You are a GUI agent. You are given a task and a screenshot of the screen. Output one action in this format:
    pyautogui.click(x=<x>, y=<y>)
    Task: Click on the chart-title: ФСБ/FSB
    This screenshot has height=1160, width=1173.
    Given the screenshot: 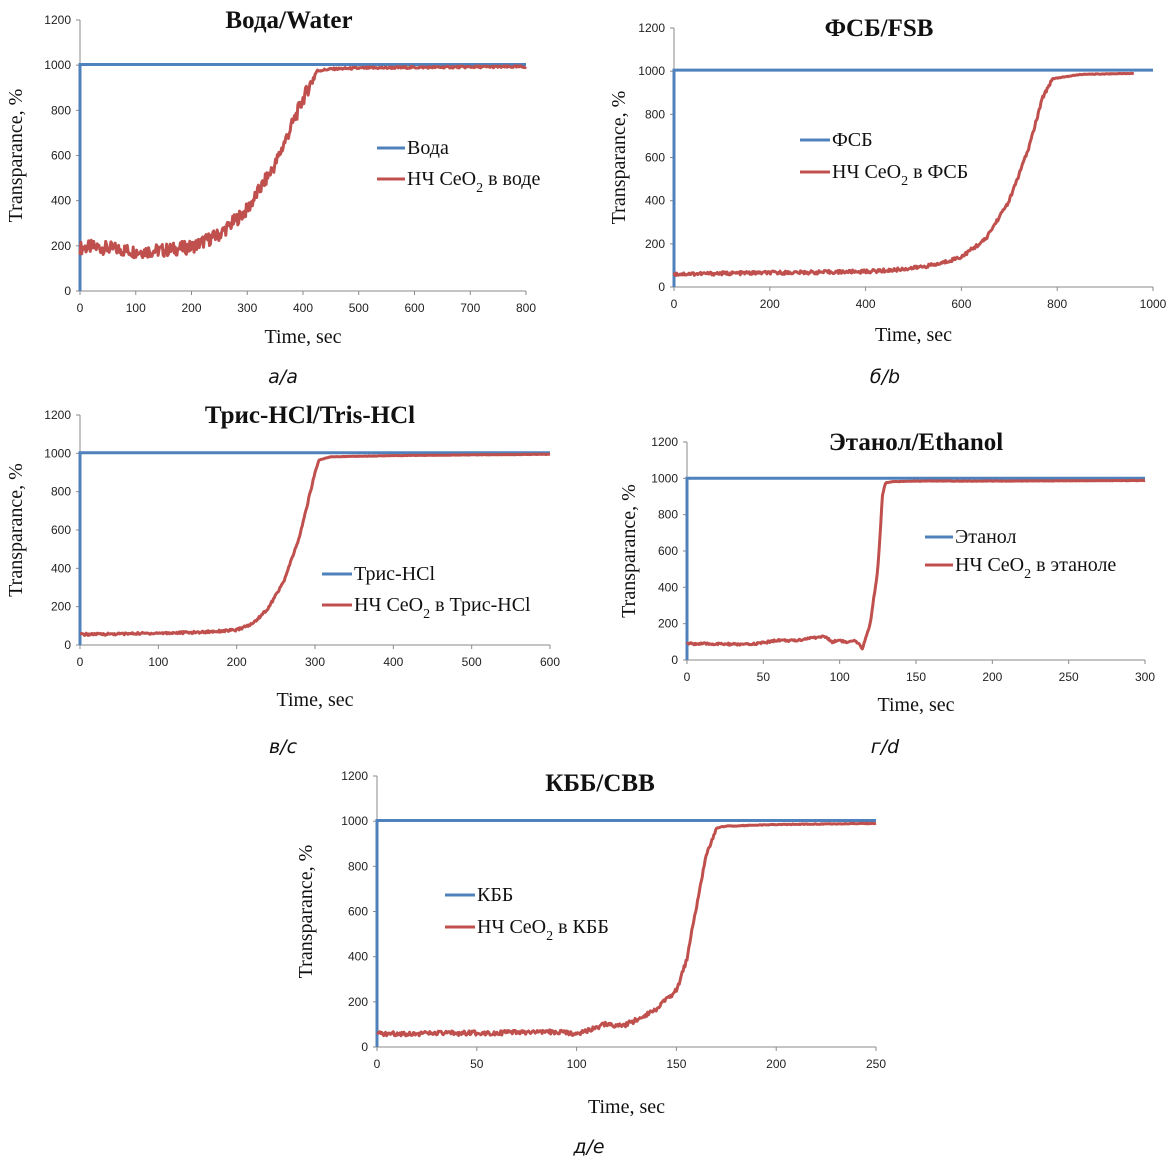 What is the action you would take?
    pyautogui.click(x=879, y=28)
    